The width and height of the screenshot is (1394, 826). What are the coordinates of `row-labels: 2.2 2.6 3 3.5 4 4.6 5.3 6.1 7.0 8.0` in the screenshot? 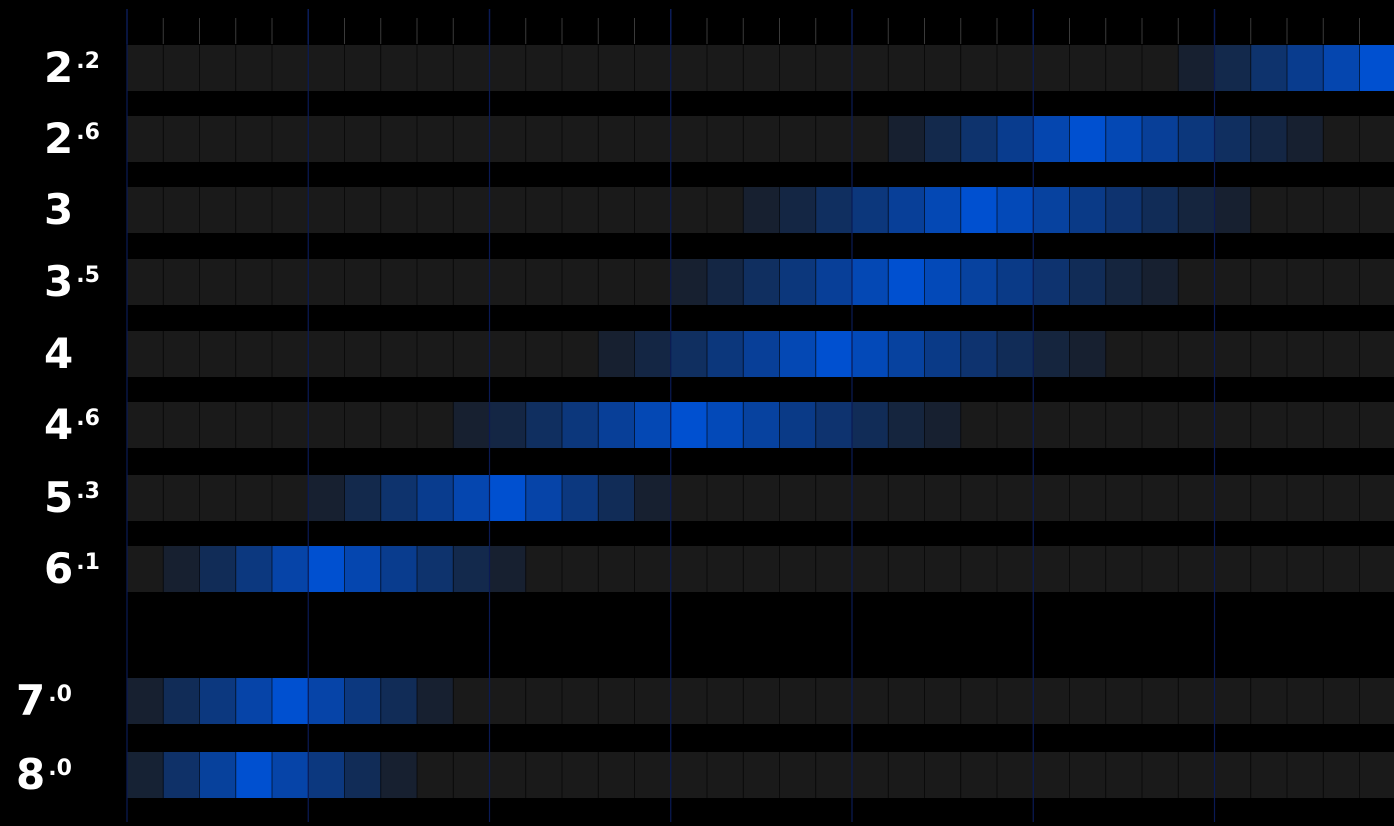 It's located at (58, 421).